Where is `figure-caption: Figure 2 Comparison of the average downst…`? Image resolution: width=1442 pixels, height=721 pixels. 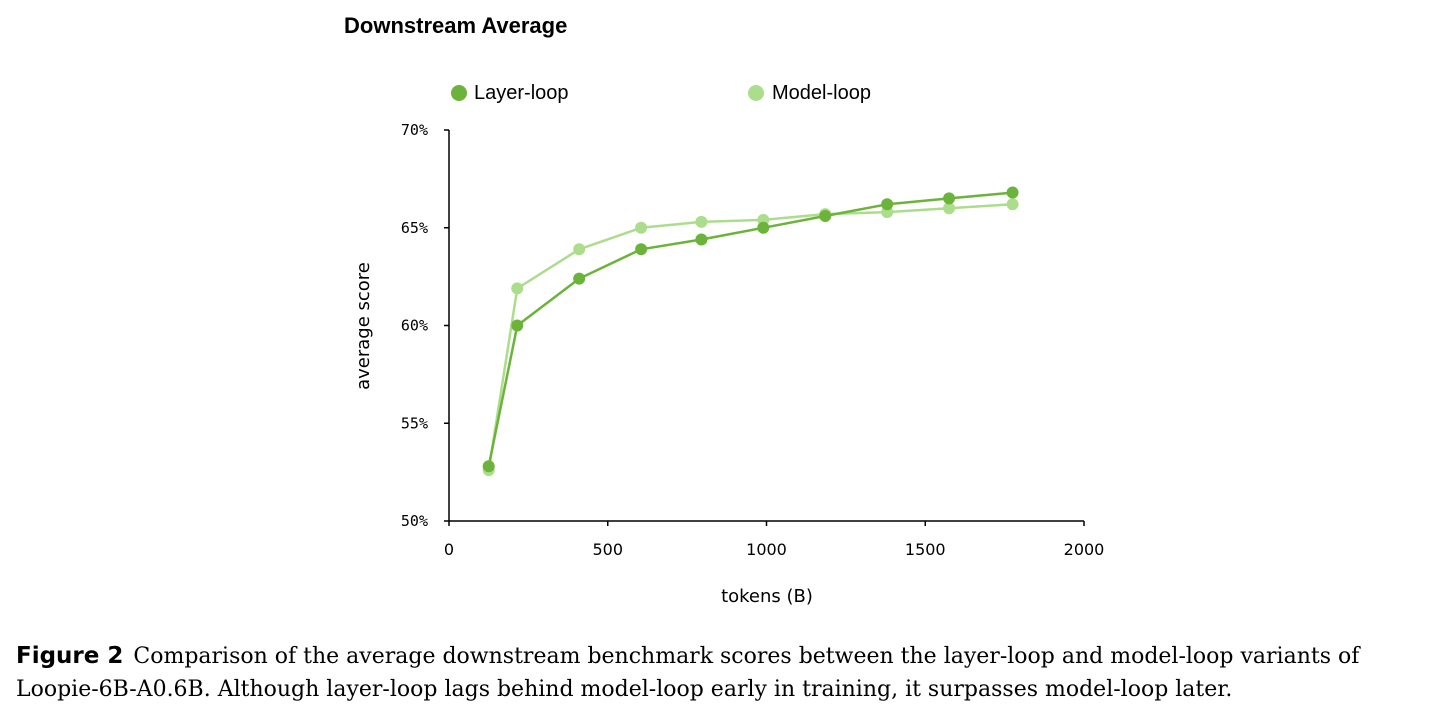
figure-caption: Figure 2 Comparison of the average downst… is located at coordinates (726, 673).